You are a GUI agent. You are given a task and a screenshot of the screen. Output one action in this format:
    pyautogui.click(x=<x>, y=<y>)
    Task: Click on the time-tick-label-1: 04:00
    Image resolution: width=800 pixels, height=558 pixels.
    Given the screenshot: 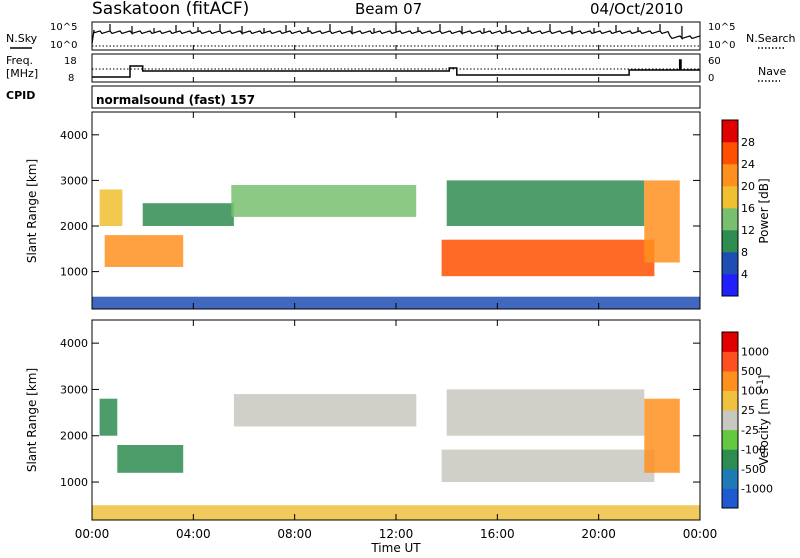 What is the action you would take?
    pyautogui.click(x=193, y=534)
    